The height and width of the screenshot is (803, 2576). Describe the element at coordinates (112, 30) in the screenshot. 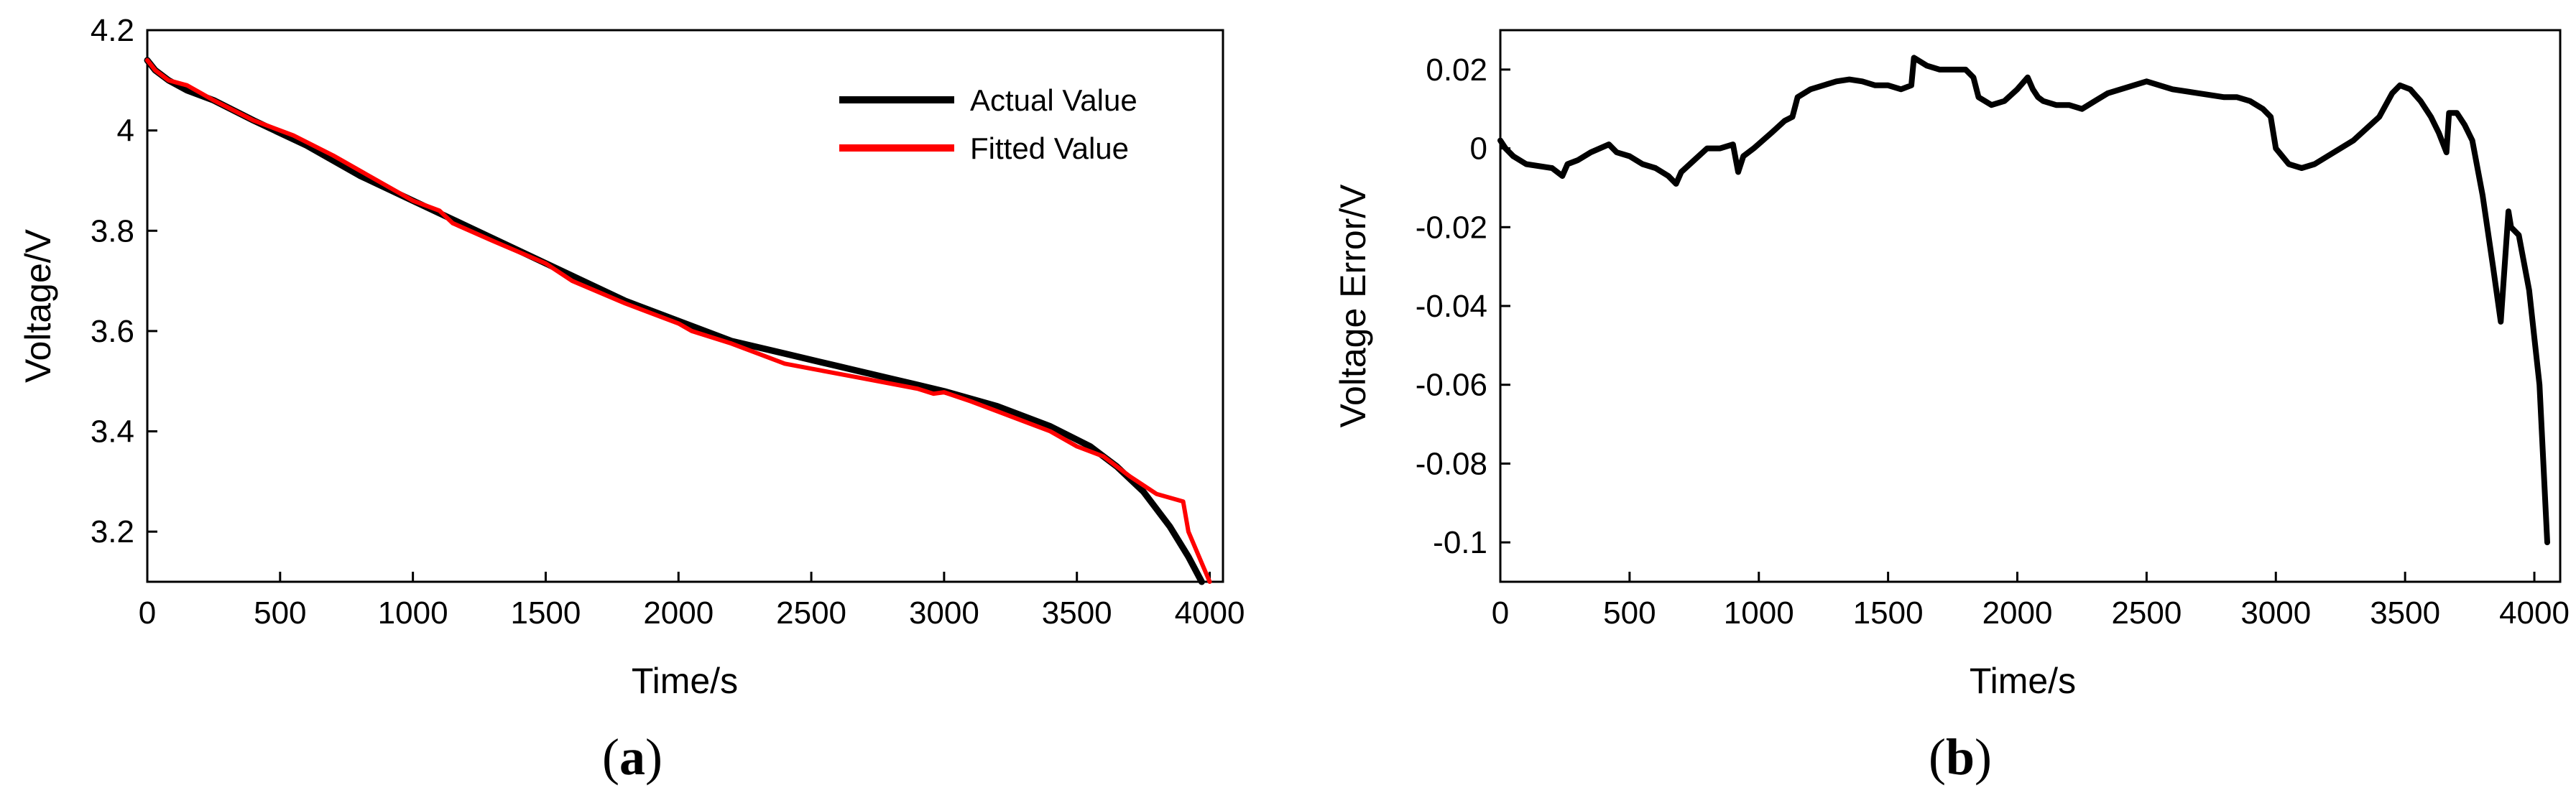

I see `panel-a-y-tick-label-5: 4.2` at that location.